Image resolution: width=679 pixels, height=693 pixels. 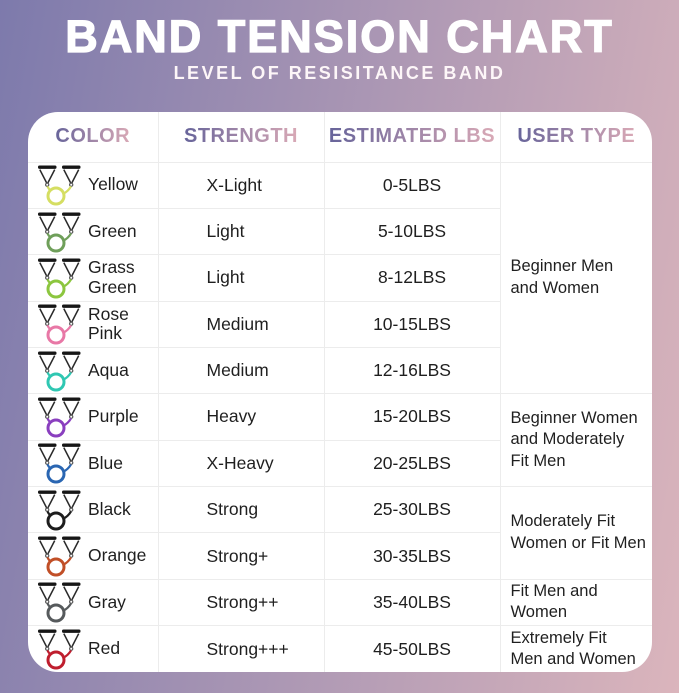 What do you see at coordinates (107, 601) in the screenshot?
I see `band-color-name: Gray` at bounding box center [107, 601].